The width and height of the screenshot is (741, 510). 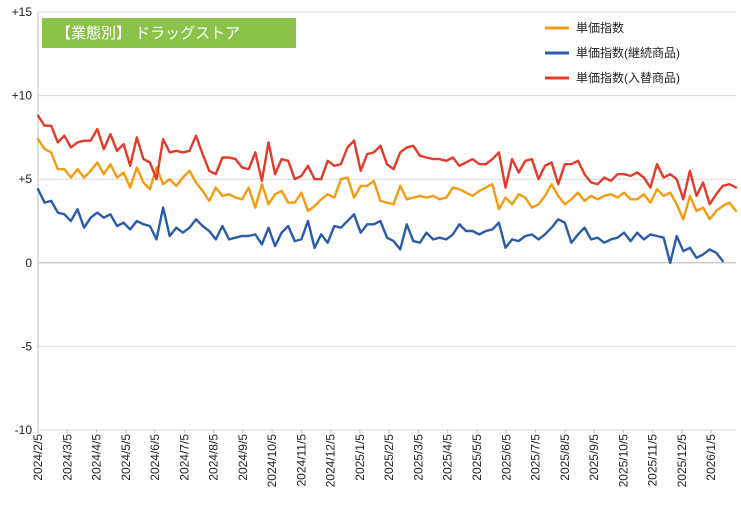 What do you see at coordinates (22, 12) in the screenshot?
I see `y-tick-label: +15` at bounding box center [22, 12].